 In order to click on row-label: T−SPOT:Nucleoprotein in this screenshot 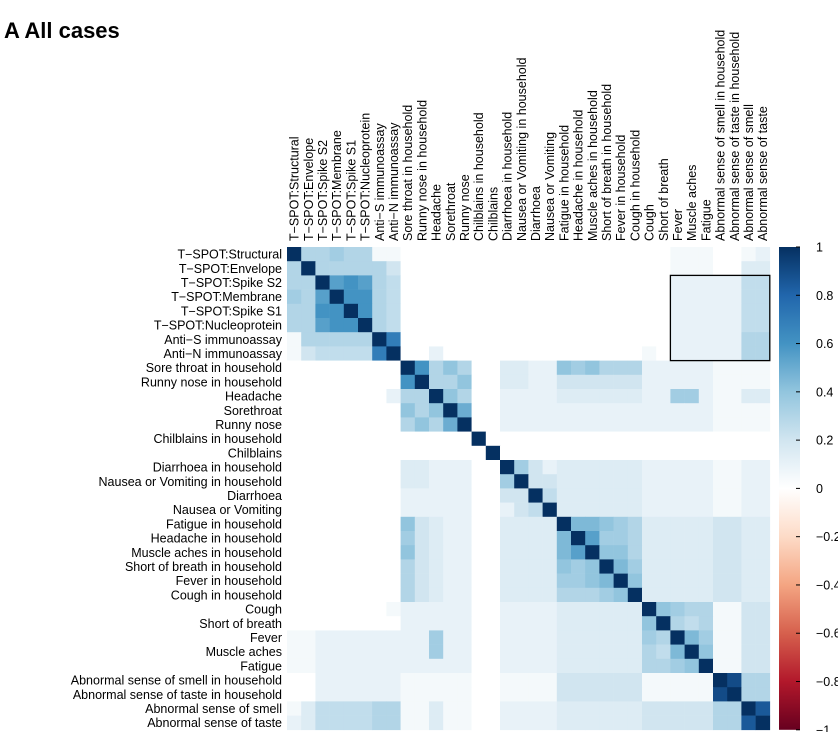, I will do `click(218, 326)`.